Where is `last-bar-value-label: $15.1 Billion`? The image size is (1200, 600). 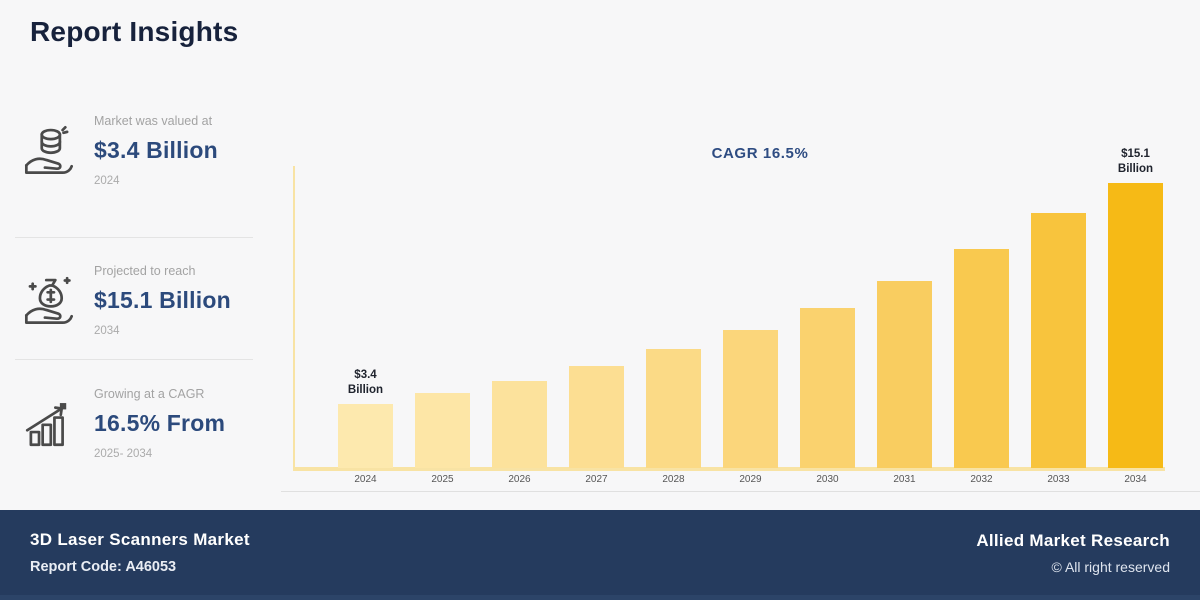 last-bar-value-label: $15.1 Billion is located at coordinates (1135, 161).